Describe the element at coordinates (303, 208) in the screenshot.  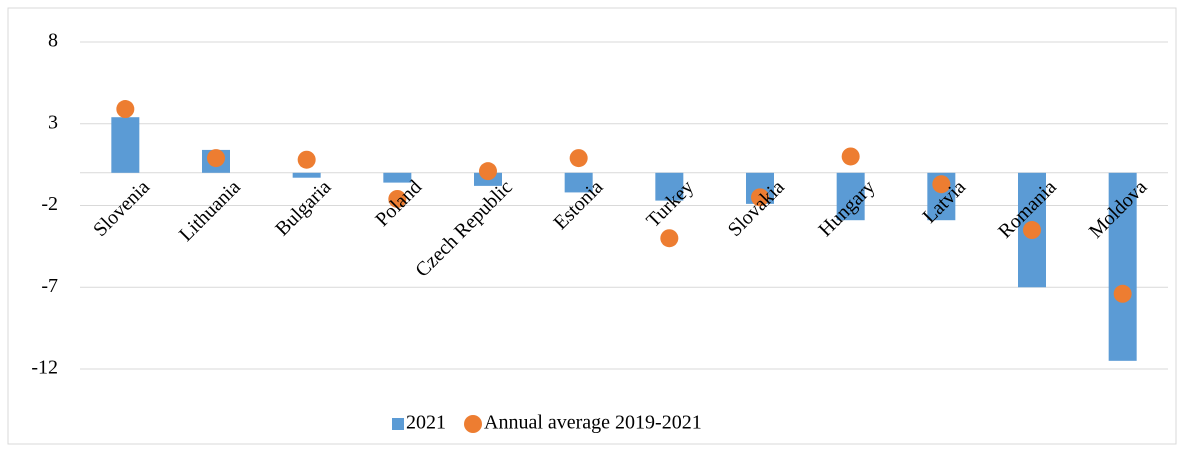
I see `x-tick-label: Bulgaria` at that location.